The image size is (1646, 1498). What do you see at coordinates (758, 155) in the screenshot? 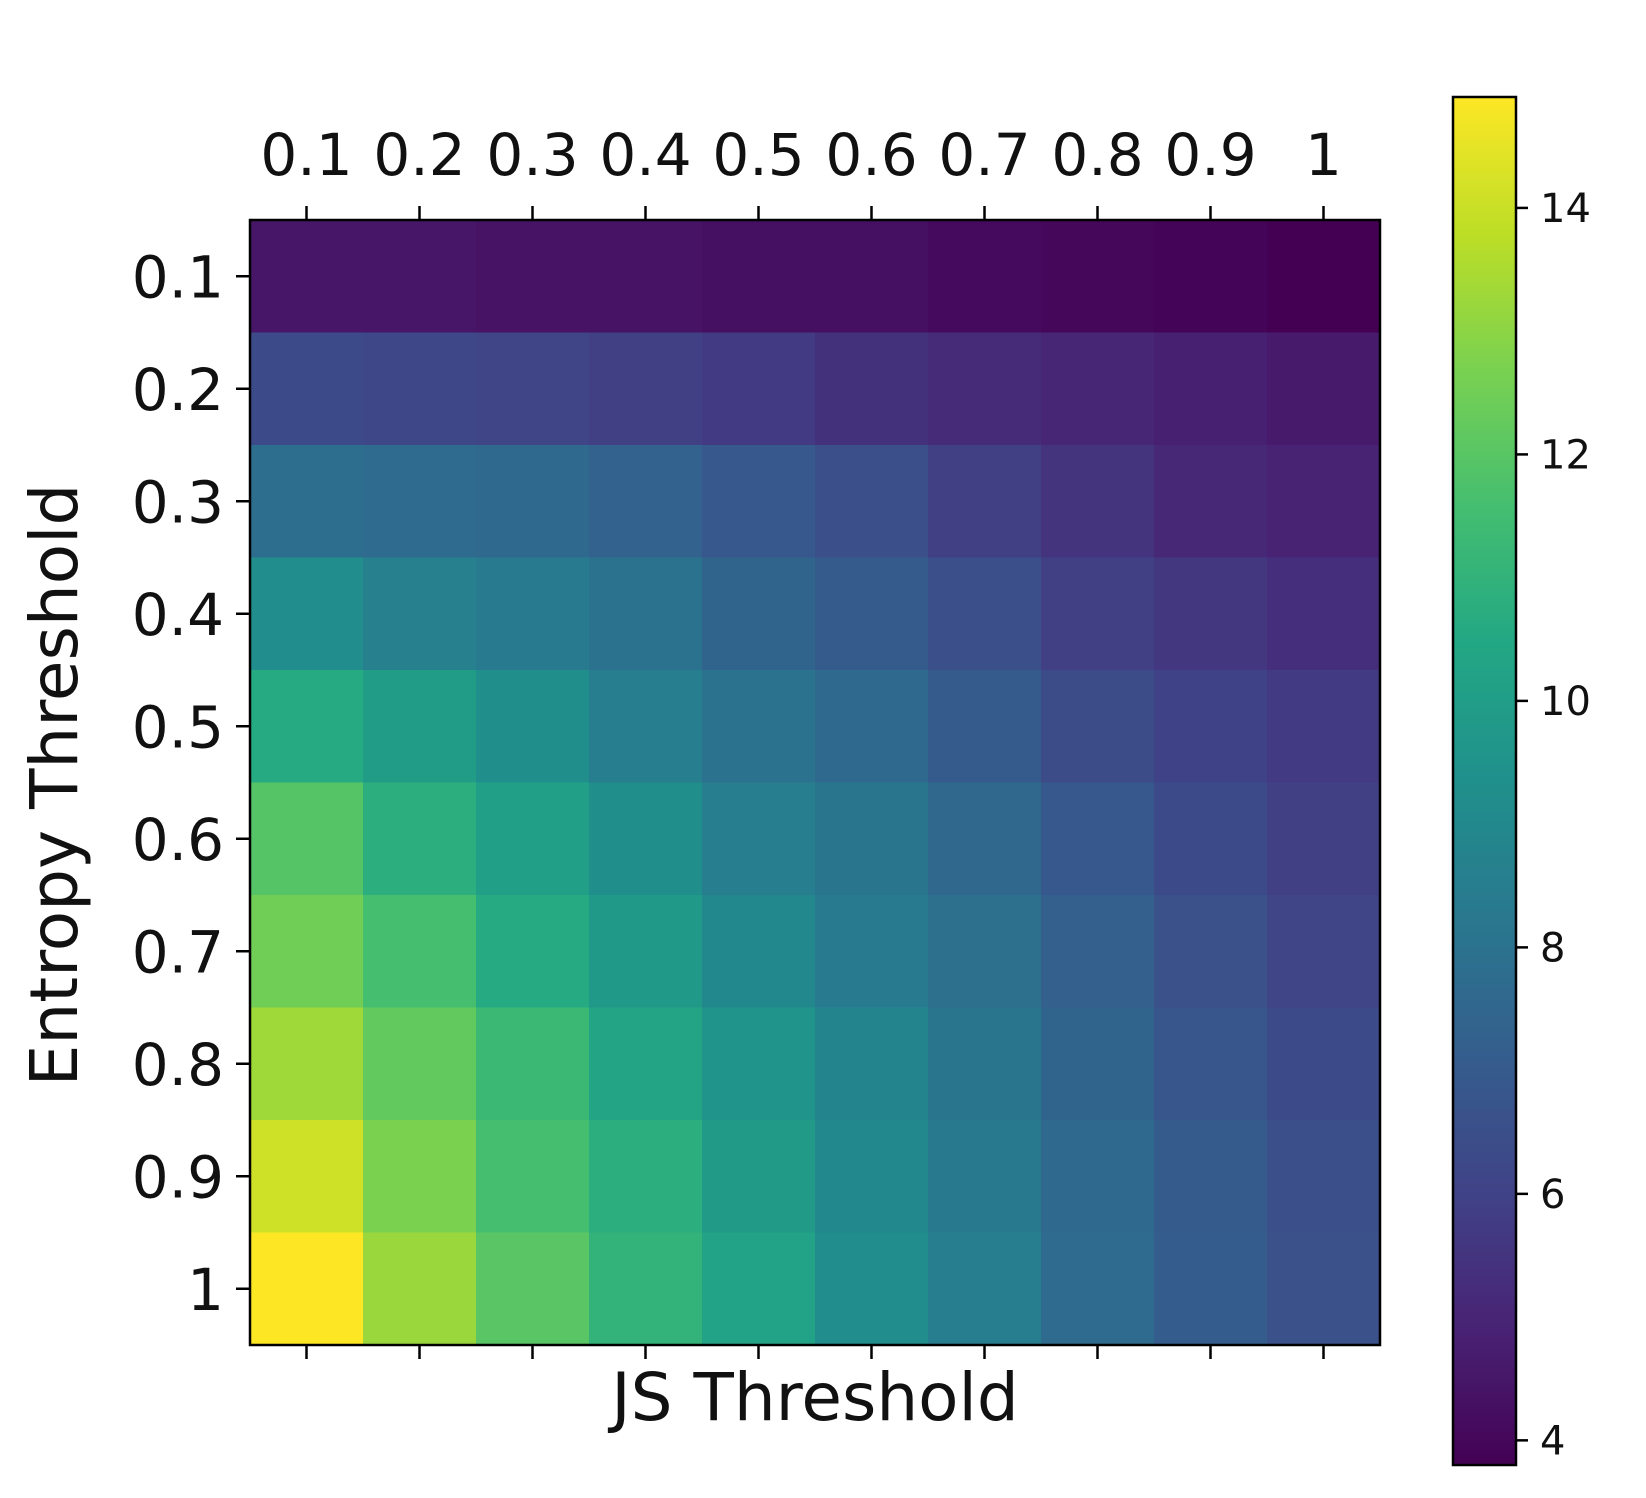
I see `x-tick-label: 0.5` at bounding box center [758, 155].